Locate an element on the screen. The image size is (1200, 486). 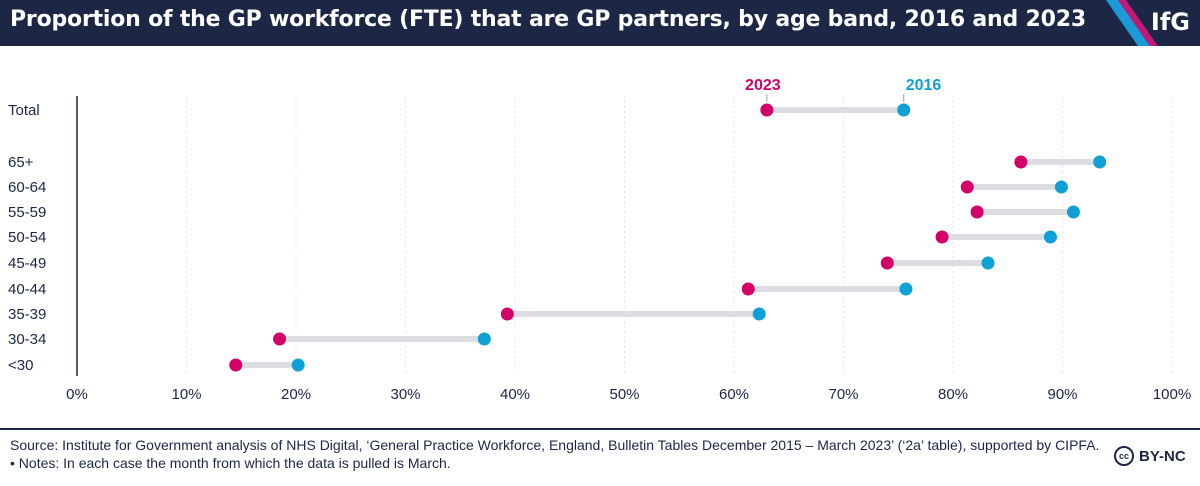
category-label: 50-54 is located at coordinates (27, 237).